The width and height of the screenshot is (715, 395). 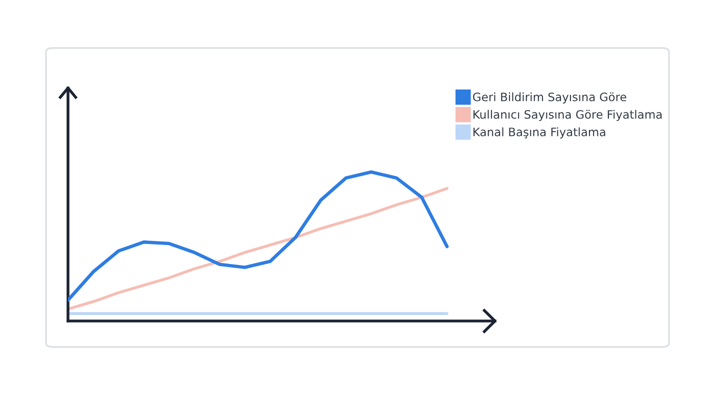 I want to click on legend-label: Geri Bildirim Sayısına Göre, so click(x=549, y=98).